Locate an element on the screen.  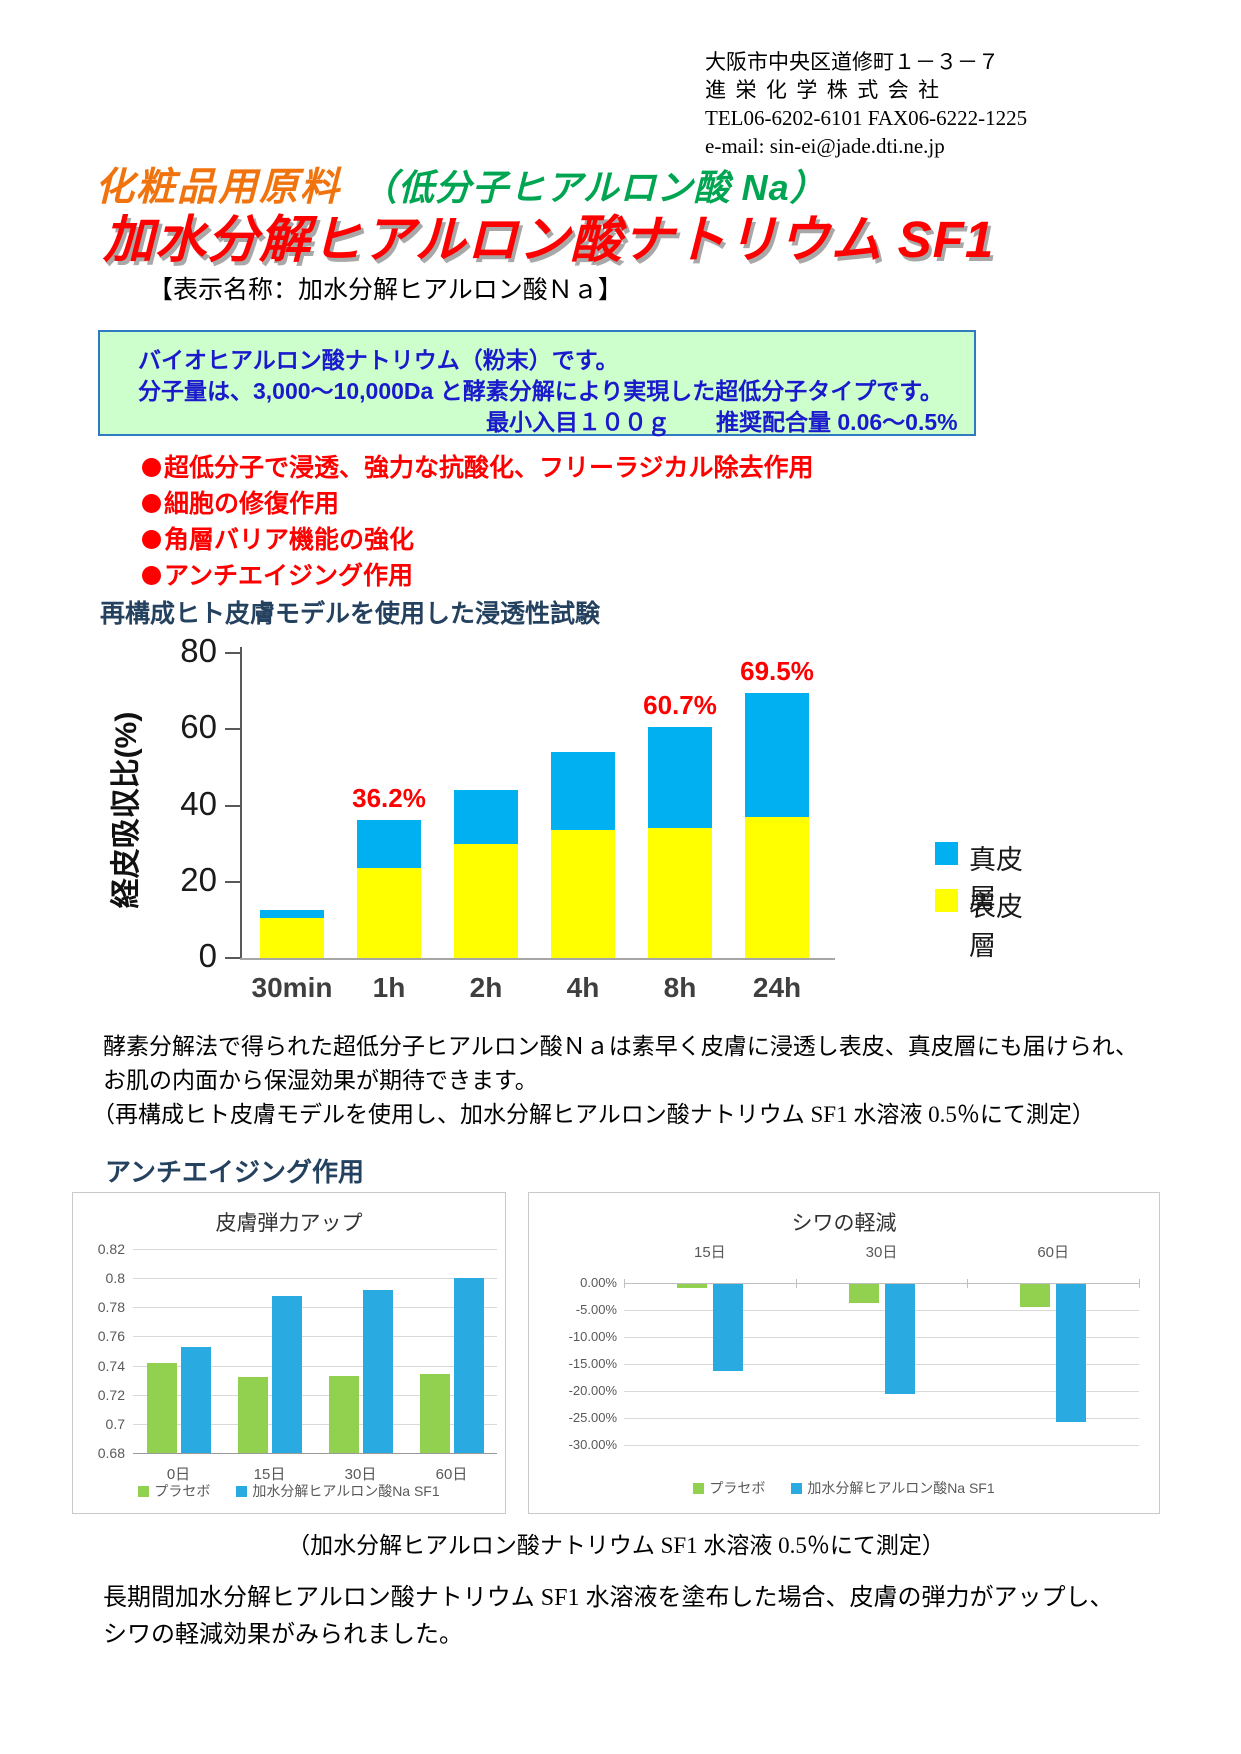
conclusion-line: シワの軽減効果がみられました。 is located at coordinates (283, 1635).